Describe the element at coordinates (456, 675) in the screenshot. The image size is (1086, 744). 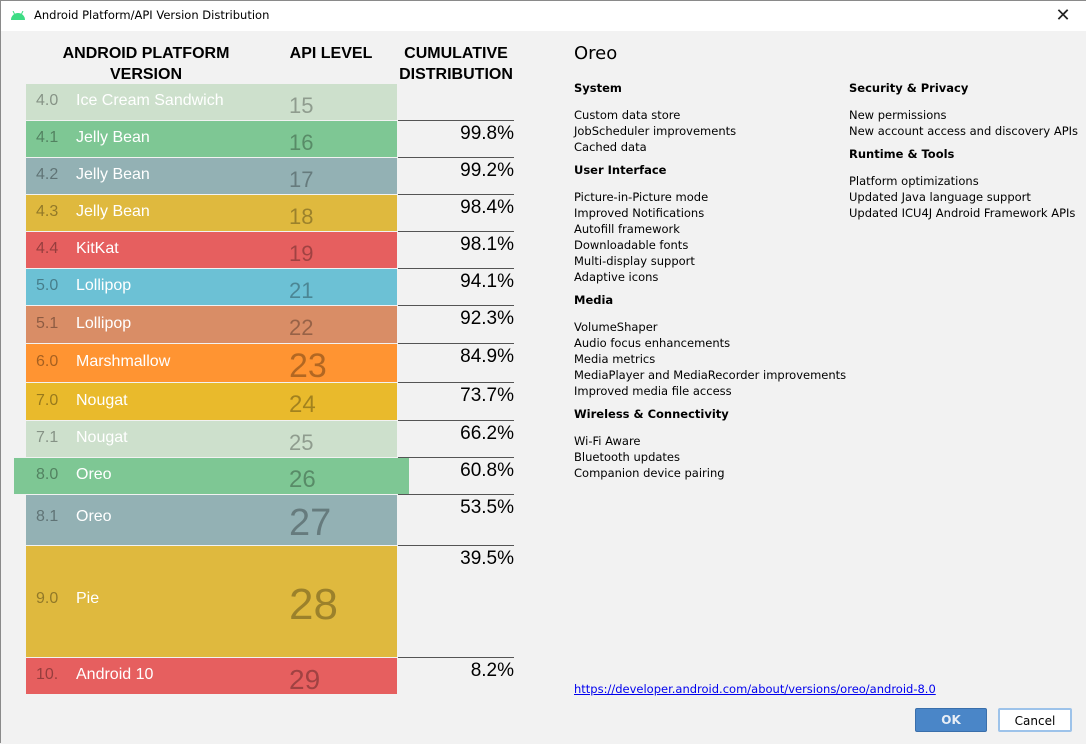
I see `cumulative-distribution: 8.2%` at that location.